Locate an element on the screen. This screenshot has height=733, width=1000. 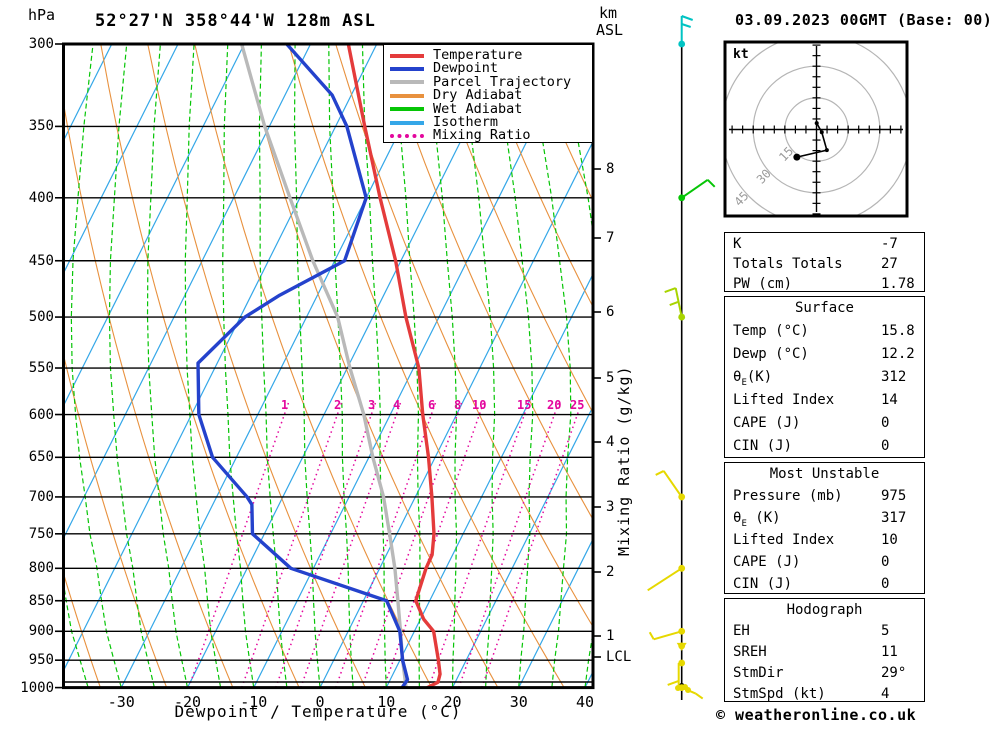
pressure-axis-label: 750 is located at coordinates (41, 533).